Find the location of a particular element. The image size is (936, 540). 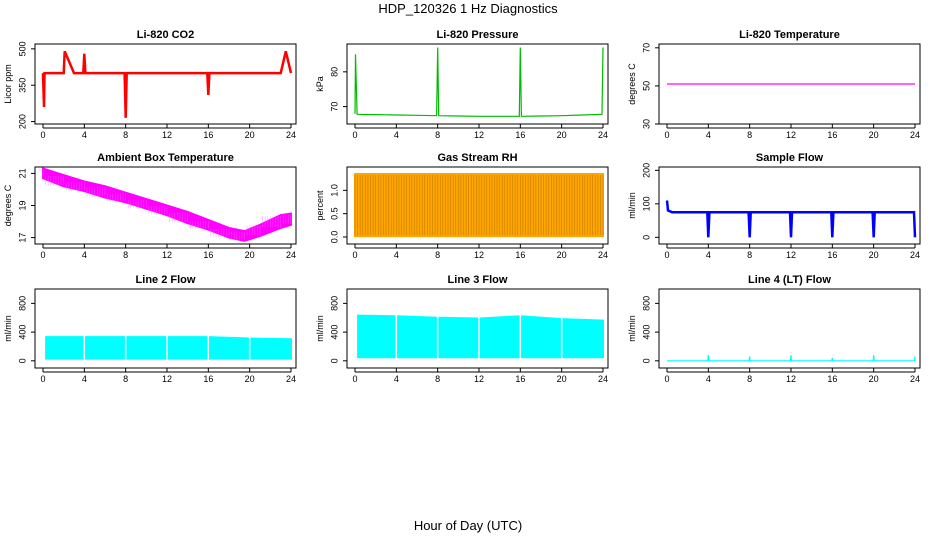

panel-0: Li-820 CO2 Licor ppm 0 4 8 12 16 20 24 200 350 500 is located at coordinates (150, 84).